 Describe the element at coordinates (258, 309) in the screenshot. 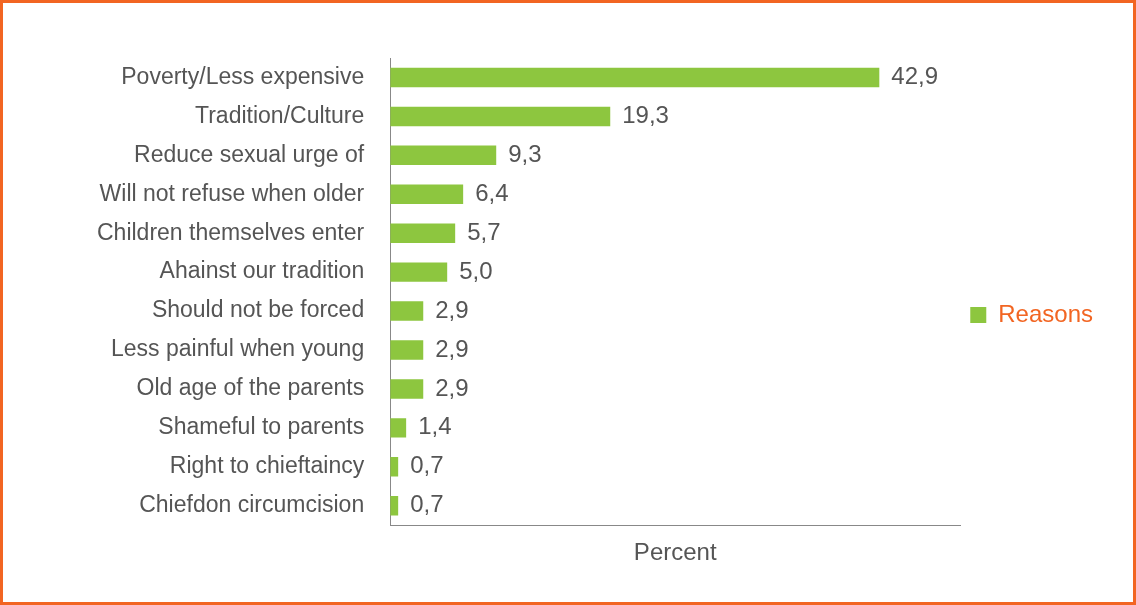

I see `y-tick-label: Should not be forced` at that location.